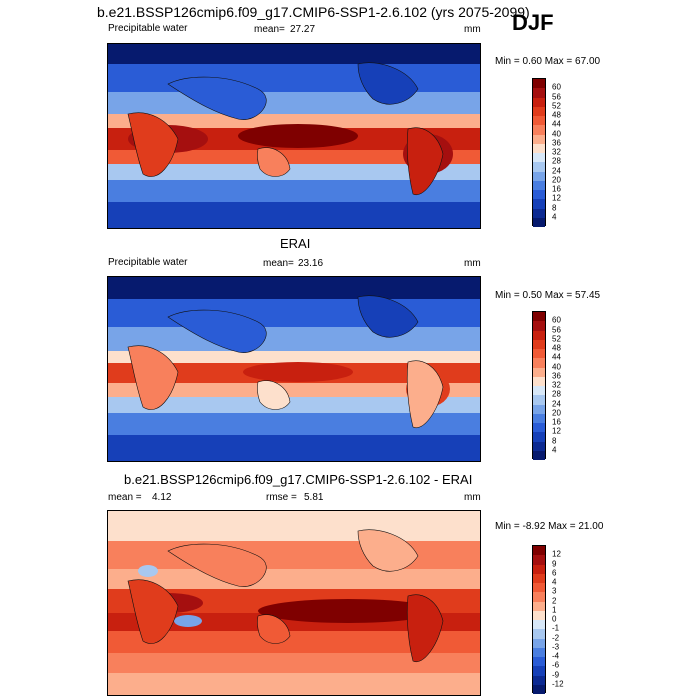  Describe the element at coordinates (556, 647) in the screenshot. I see `colorbar-label: -3` at that location.